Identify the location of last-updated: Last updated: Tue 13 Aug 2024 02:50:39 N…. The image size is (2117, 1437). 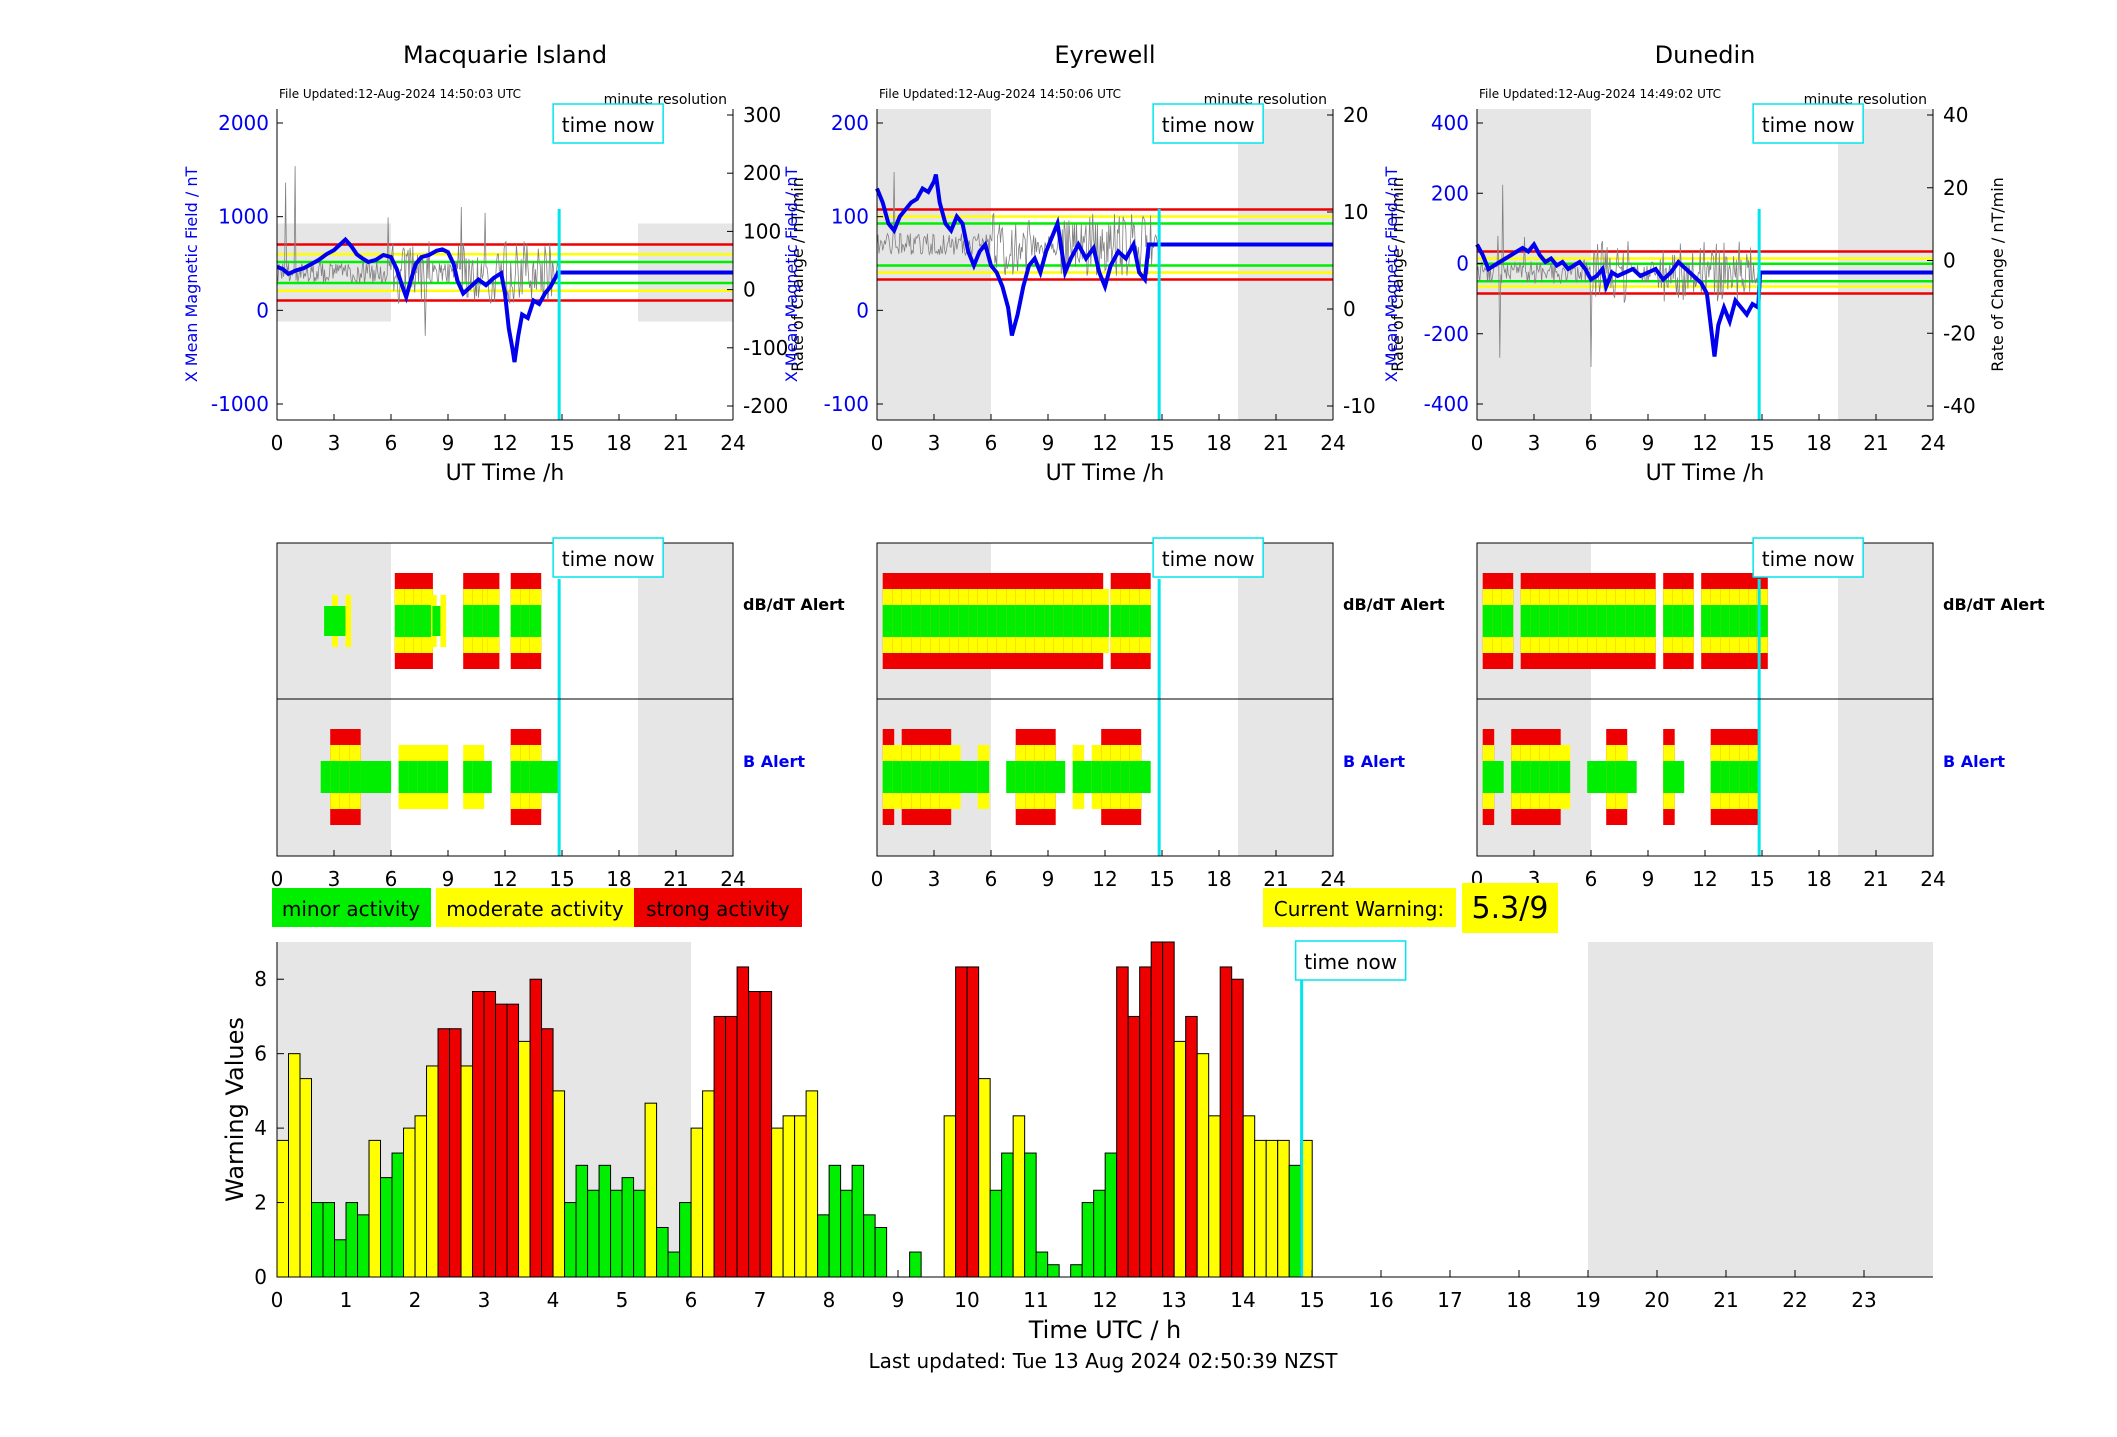
(1103, 1361).